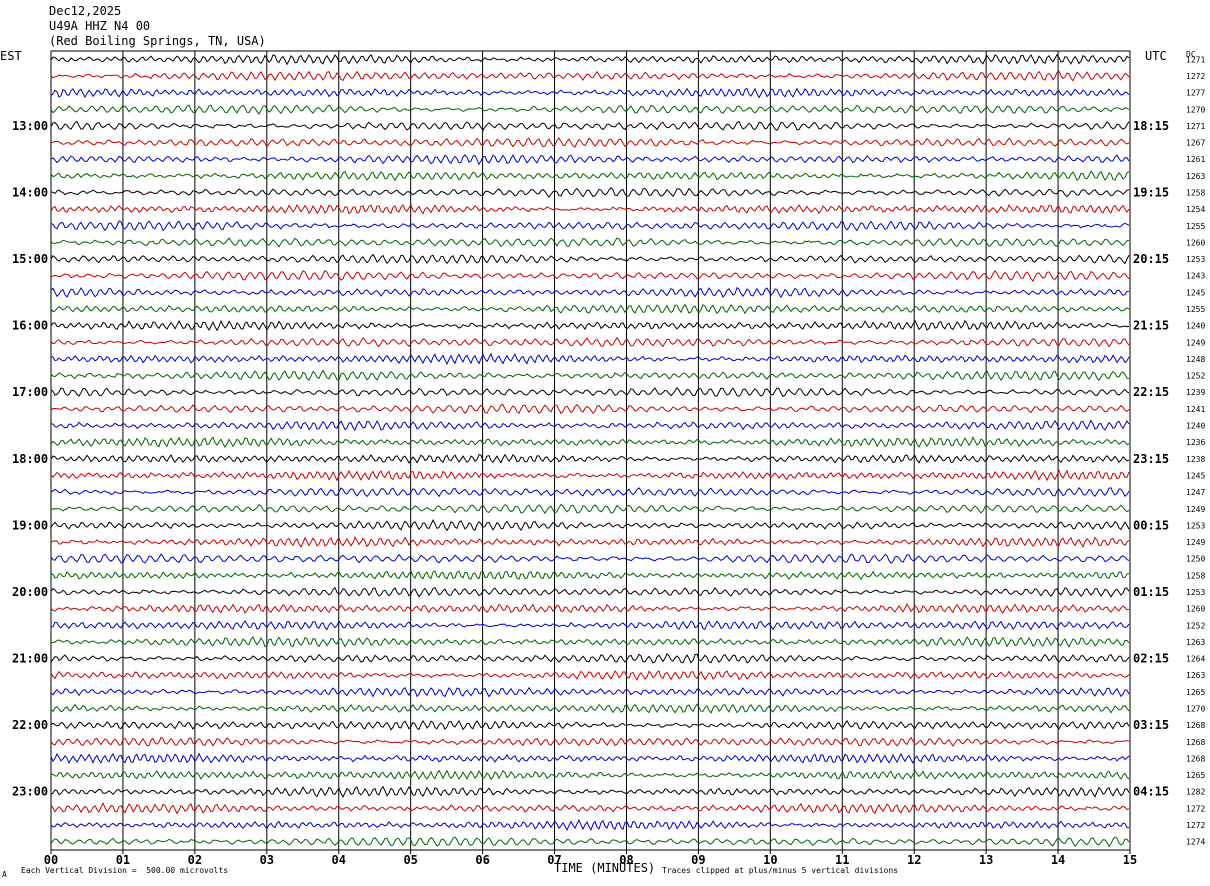 The image size is (1210, 886). Describe the element at coordinates (1195, 426) in the screenshot. I see `dc-value-label: 1240` at that location.